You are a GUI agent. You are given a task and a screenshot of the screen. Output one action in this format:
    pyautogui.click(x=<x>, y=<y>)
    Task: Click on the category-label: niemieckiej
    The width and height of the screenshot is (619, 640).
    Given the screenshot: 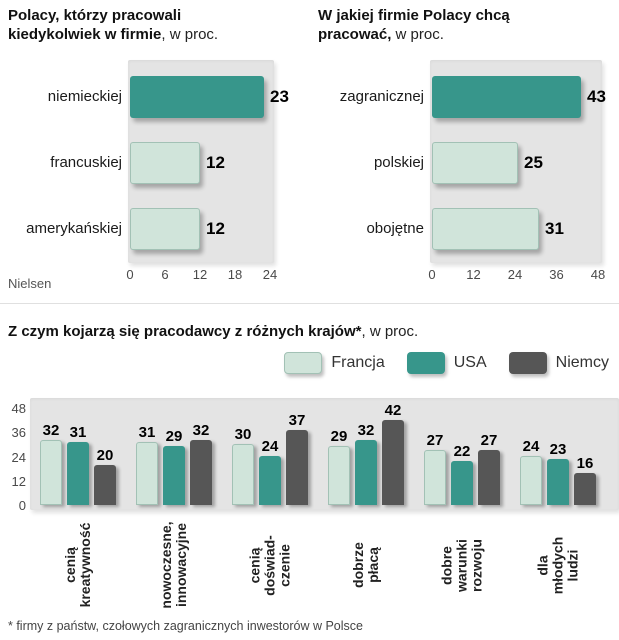 What is the action you would take?
    pyautogui.click(x=84, y=96)
    